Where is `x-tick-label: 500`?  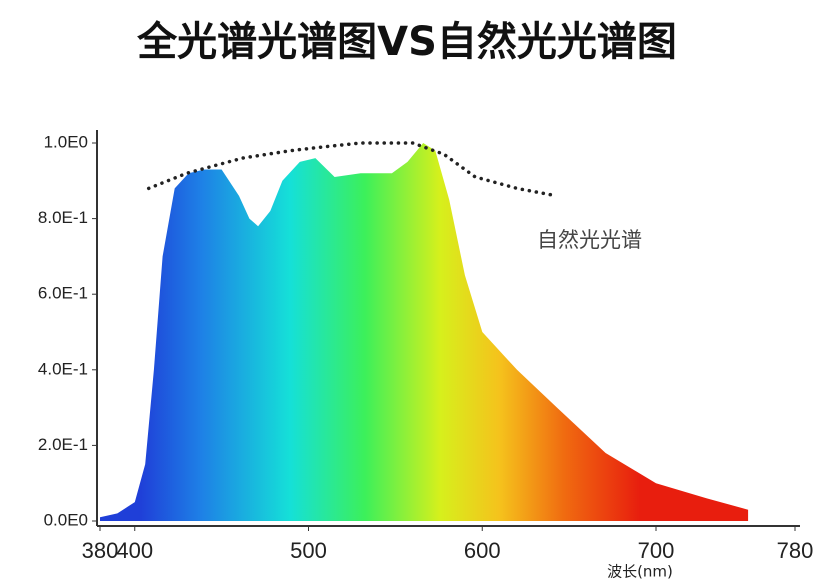
x-tick-label: 500 is located at coordinates (308, 550).